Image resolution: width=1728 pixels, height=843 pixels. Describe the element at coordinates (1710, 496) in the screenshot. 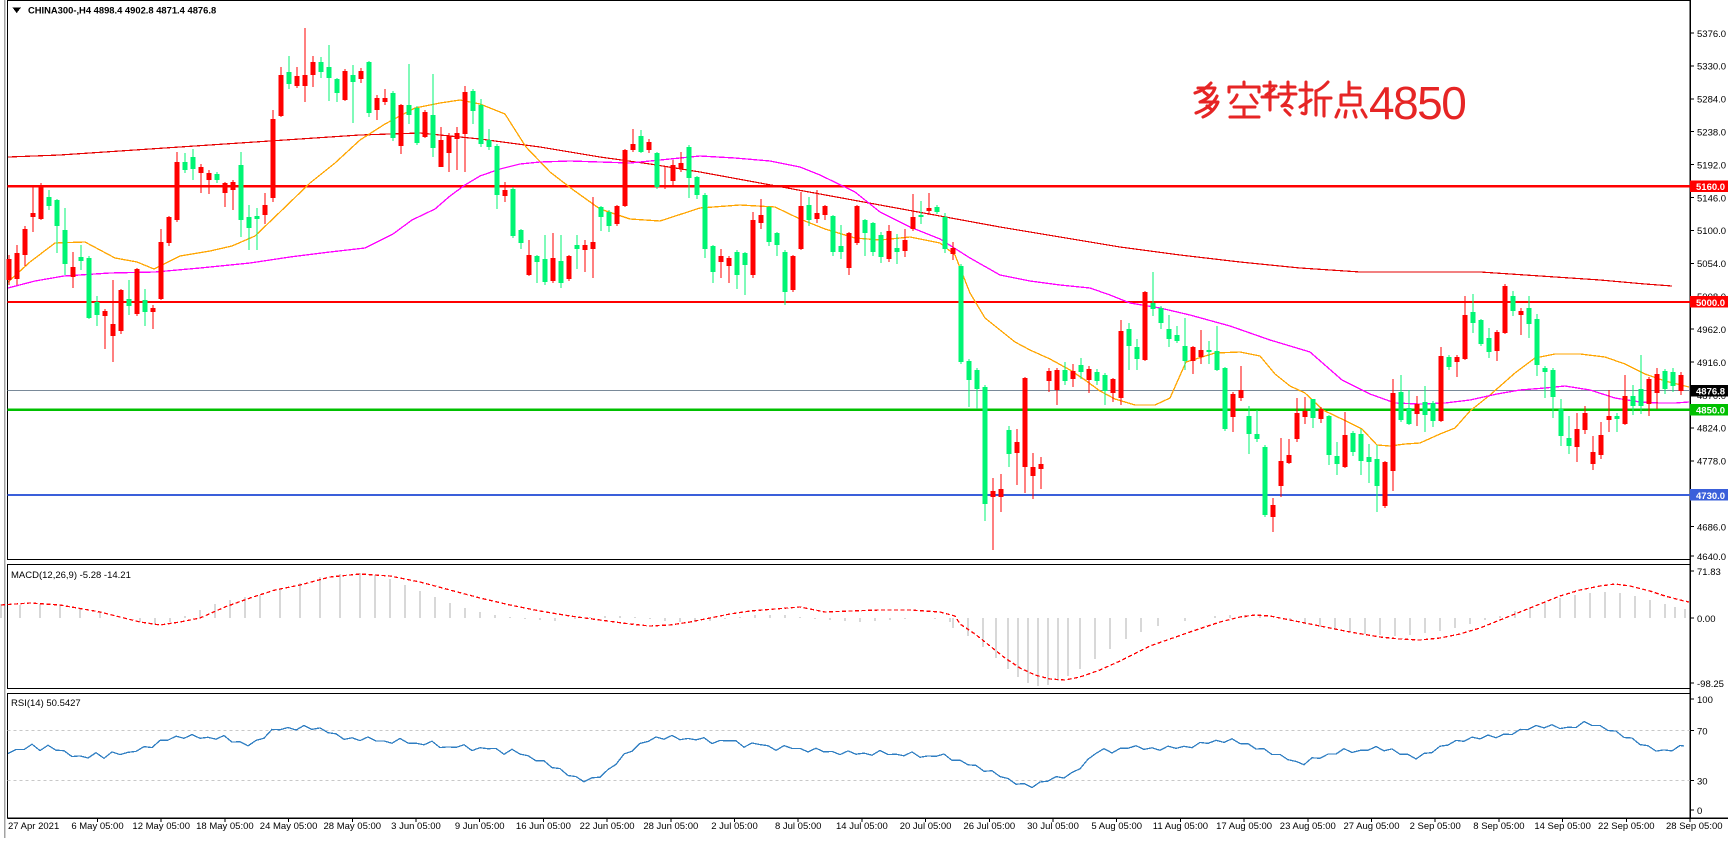

I see `svg-text: 4730.0` at that location.